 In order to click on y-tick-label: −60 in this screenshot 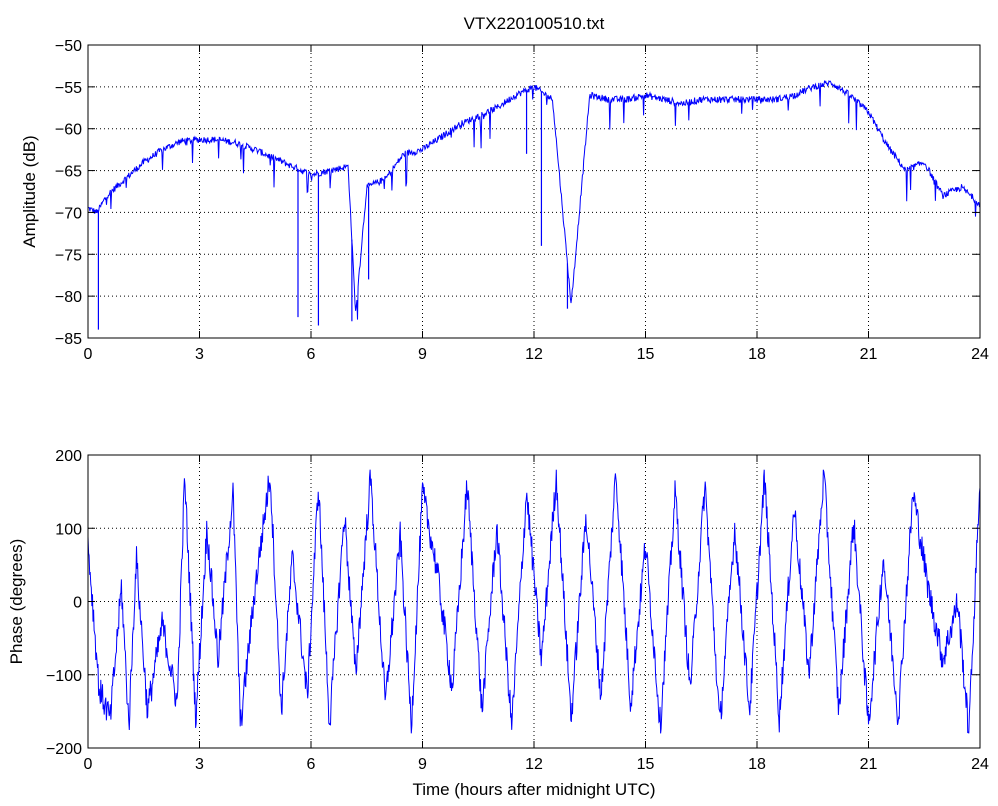, I will do `click(68, 130)`.